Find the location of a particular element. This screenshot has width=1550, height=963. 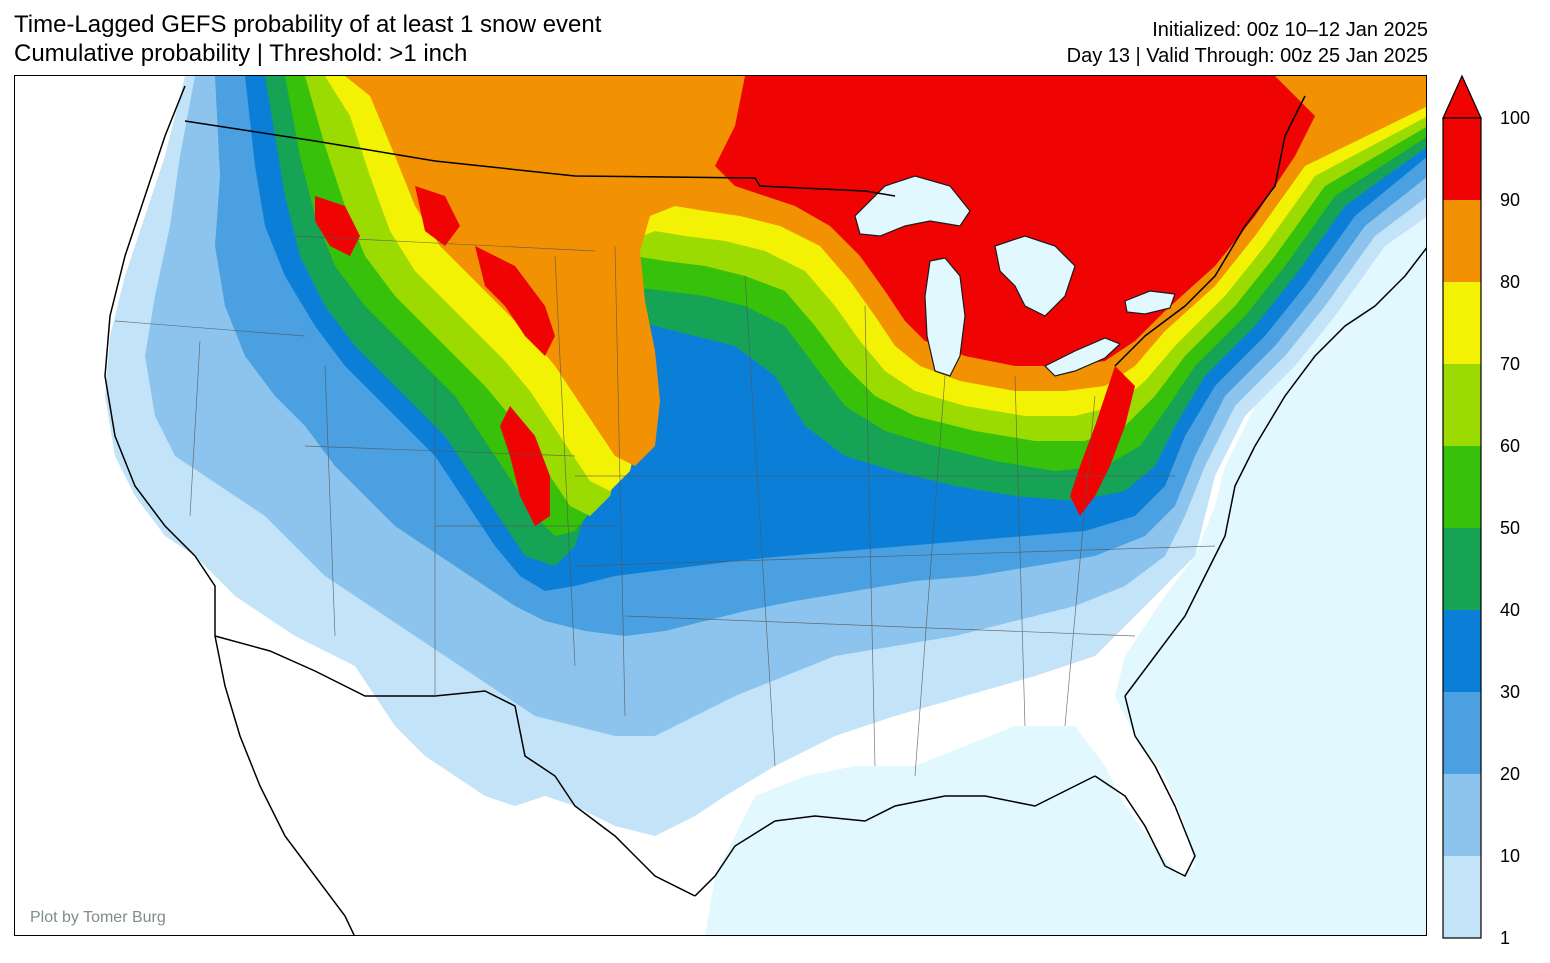

mexico-border is located at coordinates (455, 766).